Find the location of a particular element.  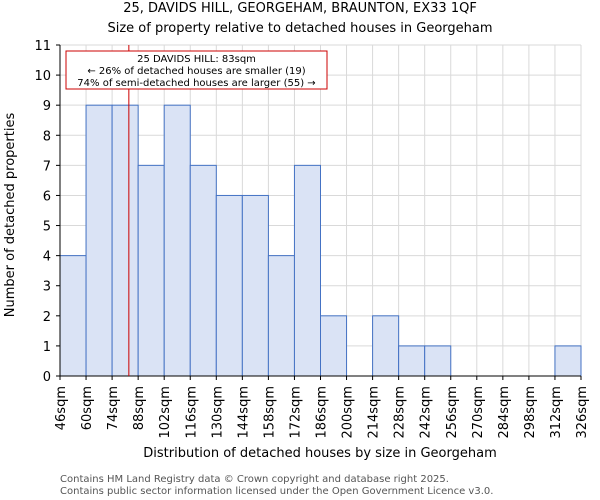

y-axis-label: Number of detached properties is located at coordinates (10, 215).